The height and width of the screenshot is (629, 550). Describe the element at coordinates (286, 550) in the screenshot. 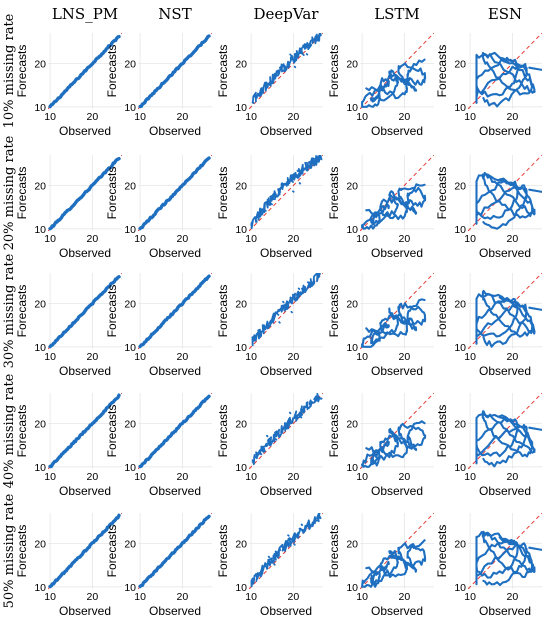

I see `series-deepvar` at that location.